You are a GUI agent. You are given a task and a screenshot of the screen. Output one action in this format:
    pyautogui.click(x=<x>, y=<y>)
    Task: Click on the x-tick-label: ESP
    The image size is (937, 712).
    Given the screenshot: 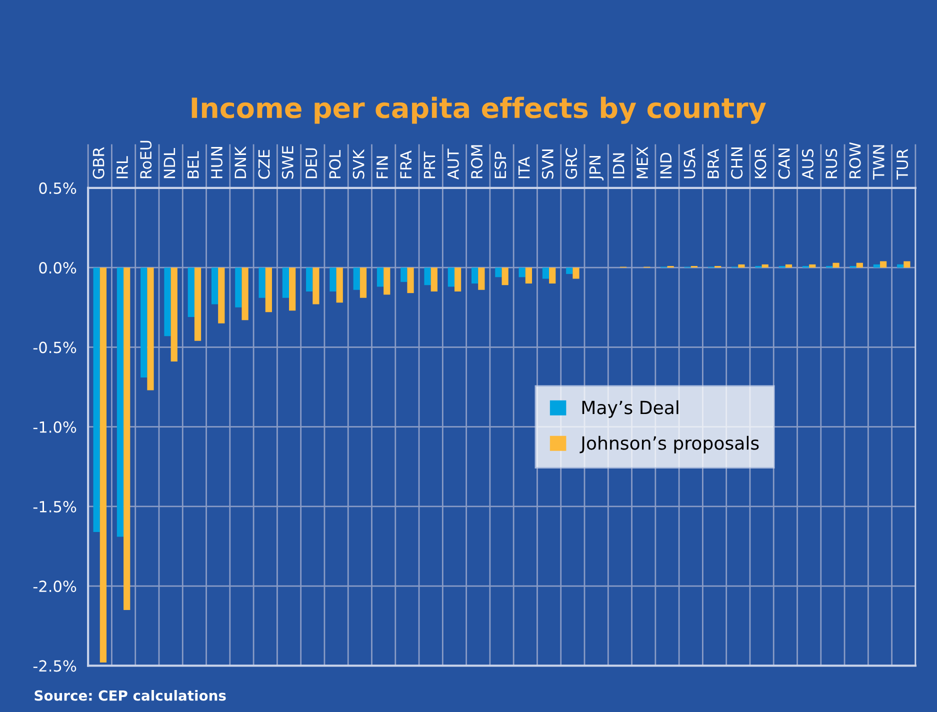 What is the action you would take?
    pyautogui.click(x=500, y=165)
    